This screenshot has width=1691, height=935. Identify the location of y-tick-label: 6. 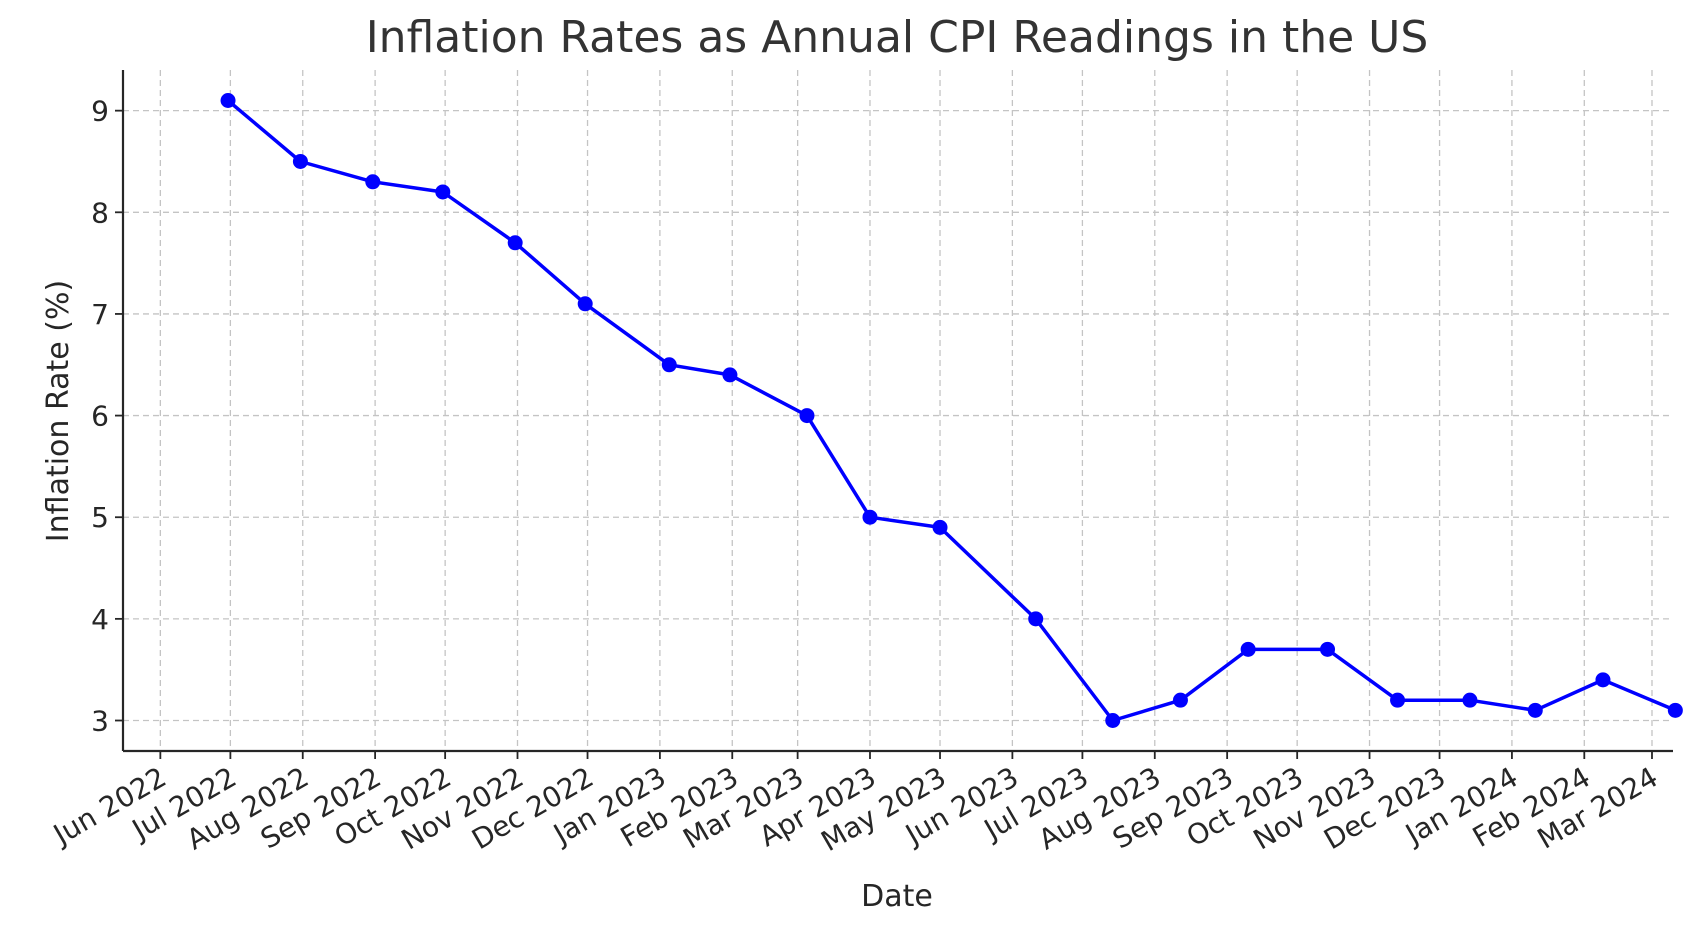
(100, 416).